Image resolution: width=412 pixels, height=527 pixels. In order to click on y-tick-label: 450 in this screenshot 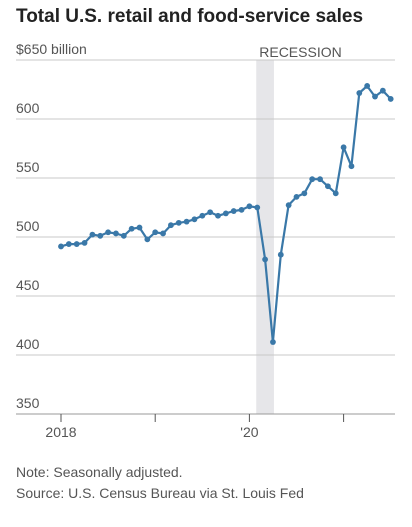, I will do `click(28, 285)`.